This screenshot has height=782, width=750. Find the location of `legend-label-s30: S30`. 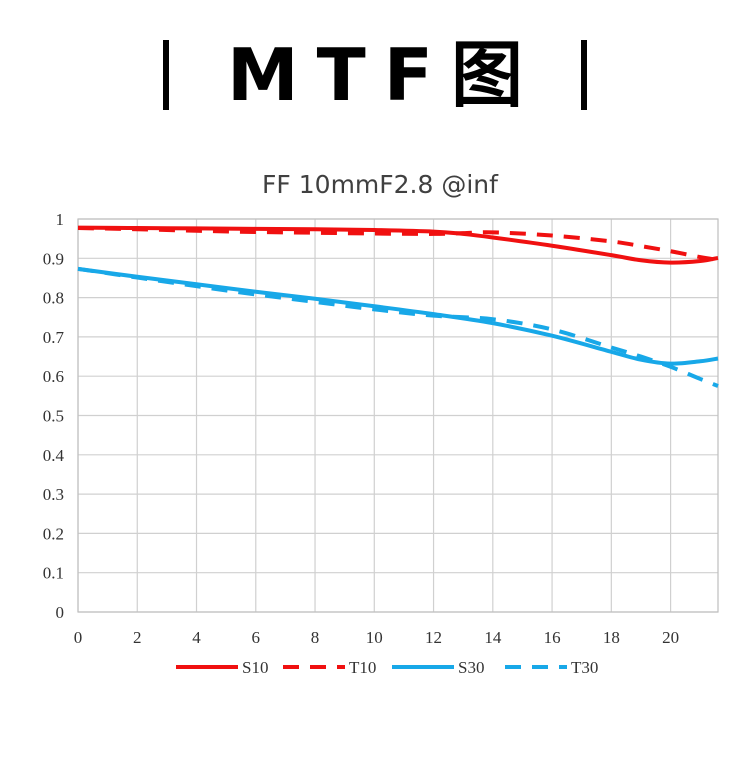

legend-label-s30: S30 is located at coordinates (471, 667).